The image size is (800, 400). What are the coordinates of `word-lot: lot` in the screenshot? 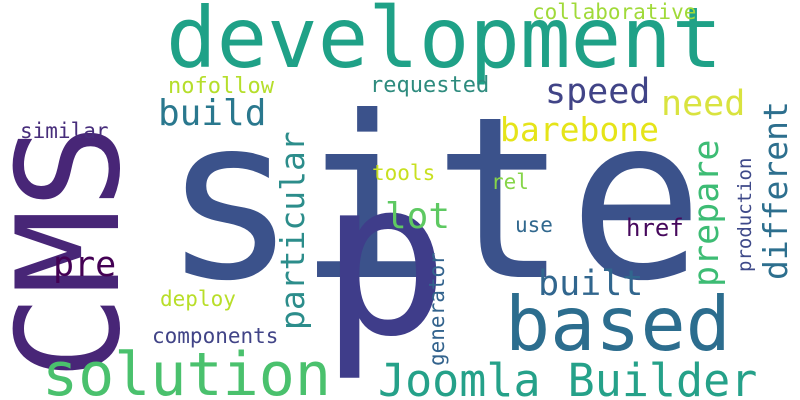 It's located at (417, 216).